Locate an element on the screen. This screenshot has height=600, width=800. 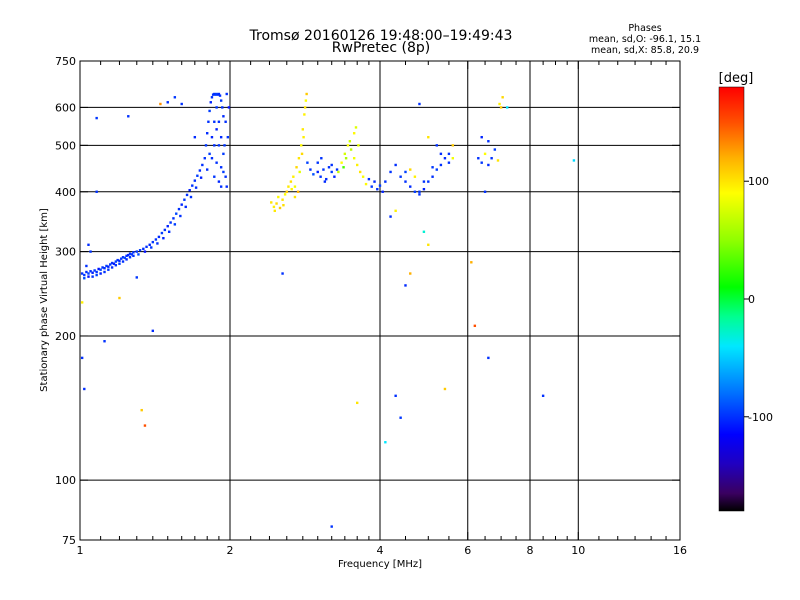
stats-x-mode: mean, sd,X: 85.8, 20.9 is located at coordinates (645, 50).